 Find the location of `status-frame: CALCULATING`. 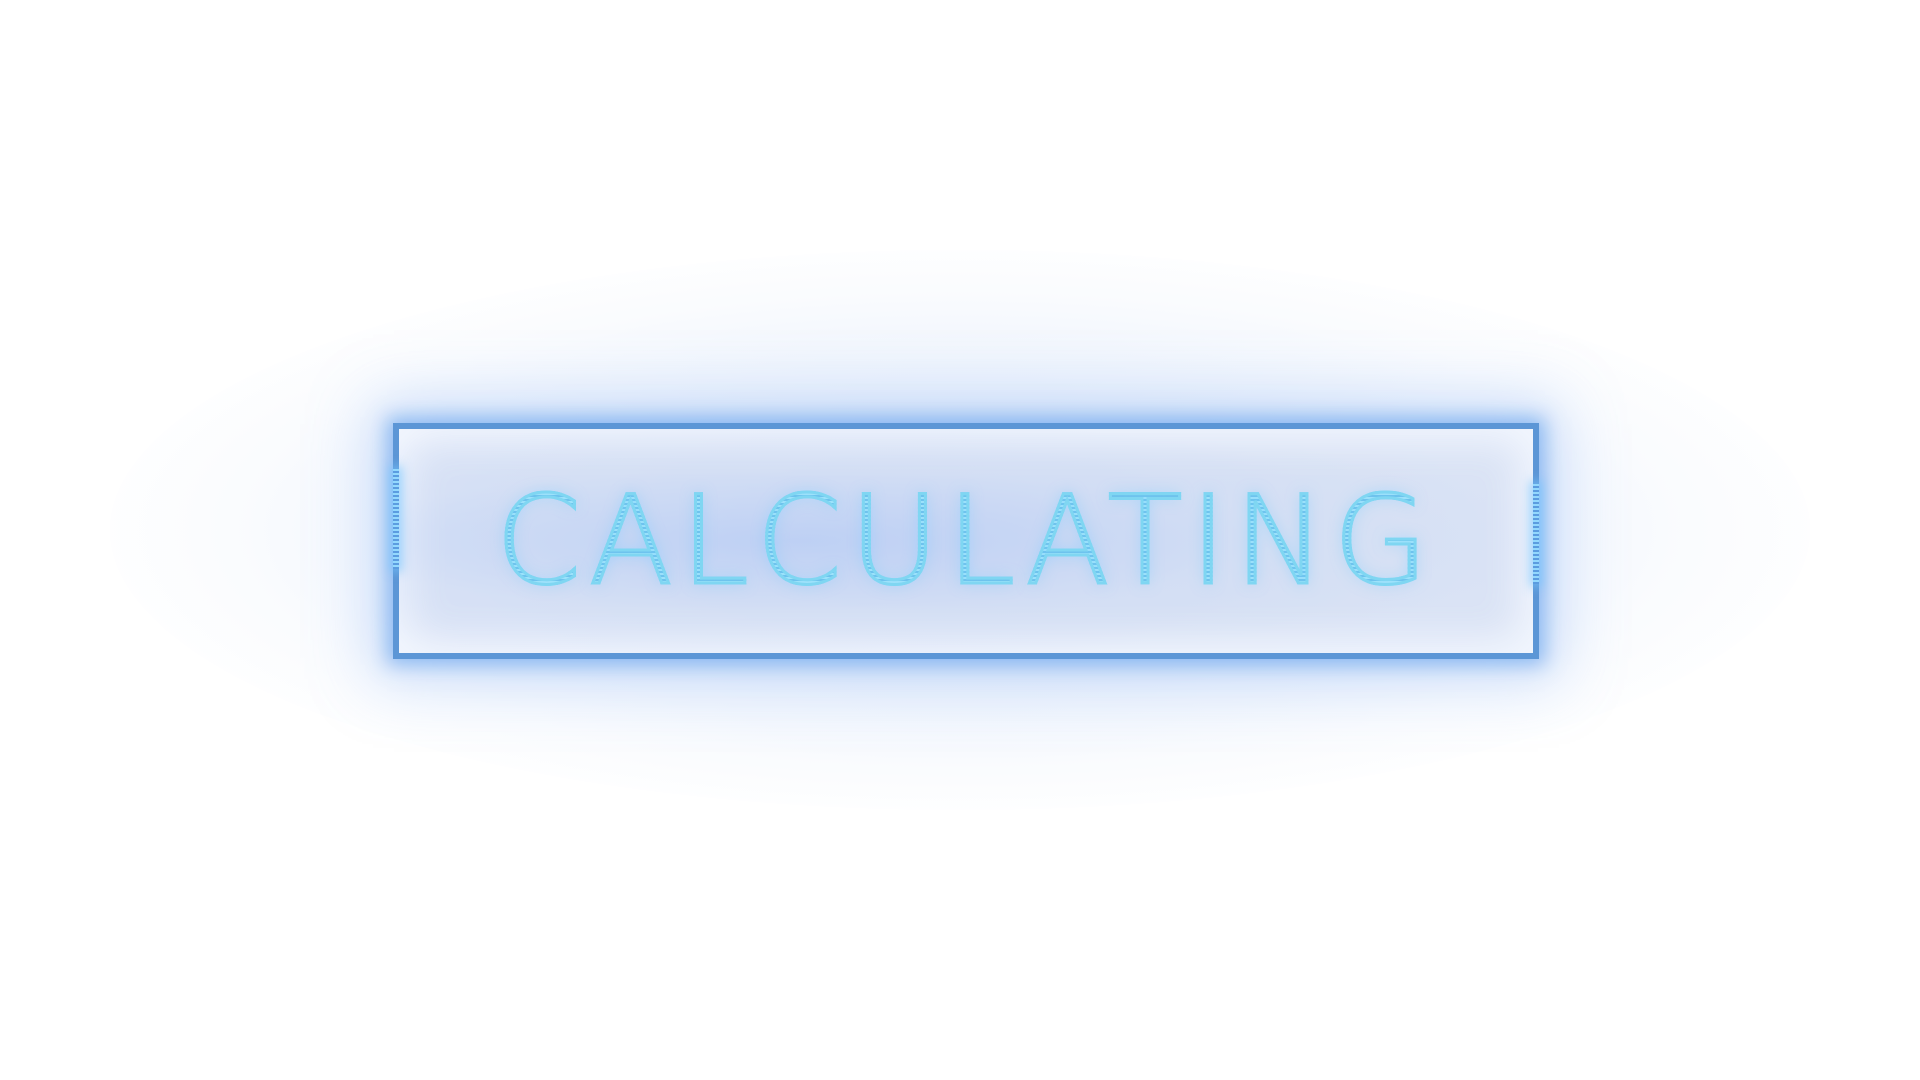

status-frame: CALCULATING is located at coordinates (966, 541).